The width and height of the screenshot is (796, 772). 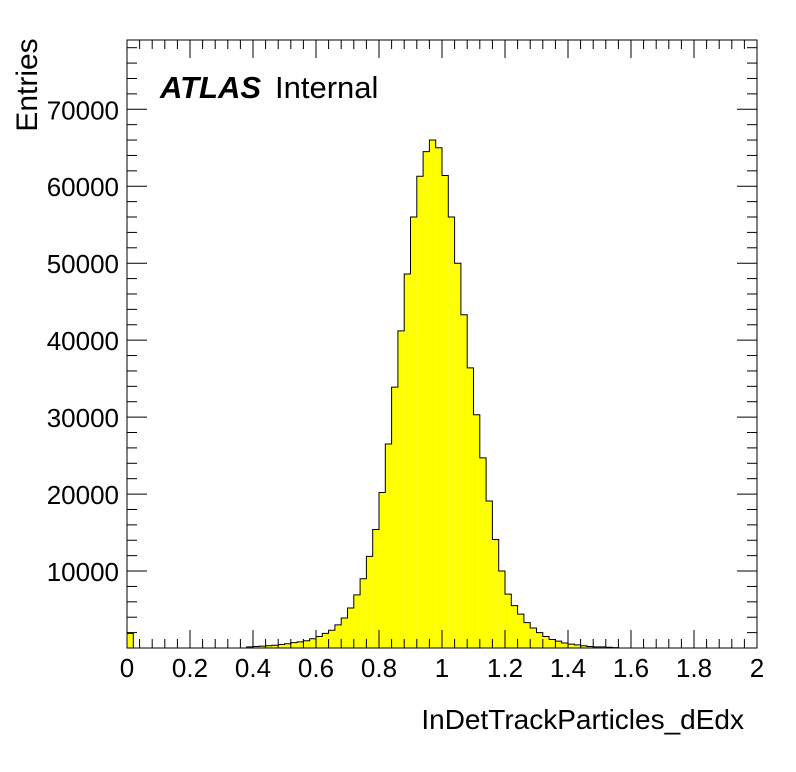 I want to click on y-tick-label: 10000, so click(x=83, y=572).